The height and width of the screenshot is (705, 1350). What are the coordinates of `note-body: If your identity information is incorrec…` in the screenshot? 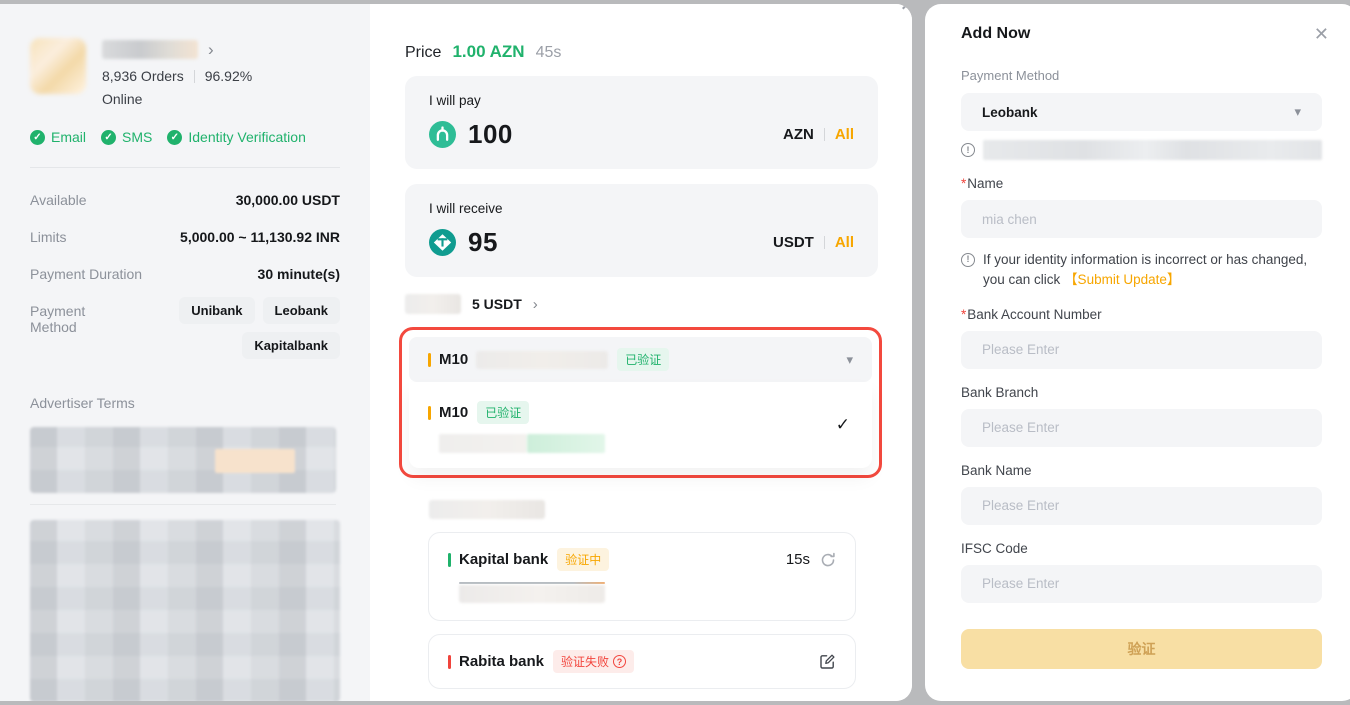 It's located at (1145, 270).